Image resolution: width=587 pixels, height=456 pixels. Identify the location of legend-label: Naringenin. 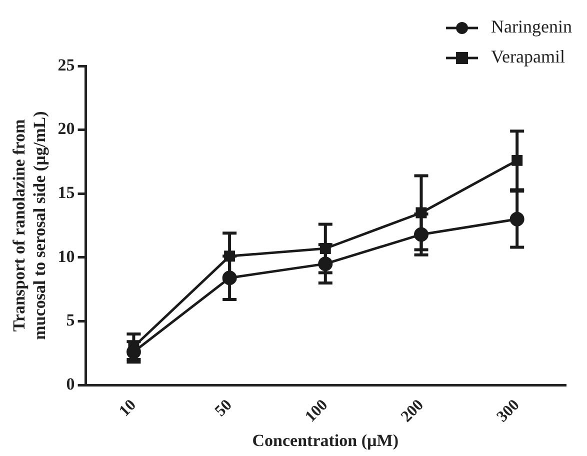
(531, 26).